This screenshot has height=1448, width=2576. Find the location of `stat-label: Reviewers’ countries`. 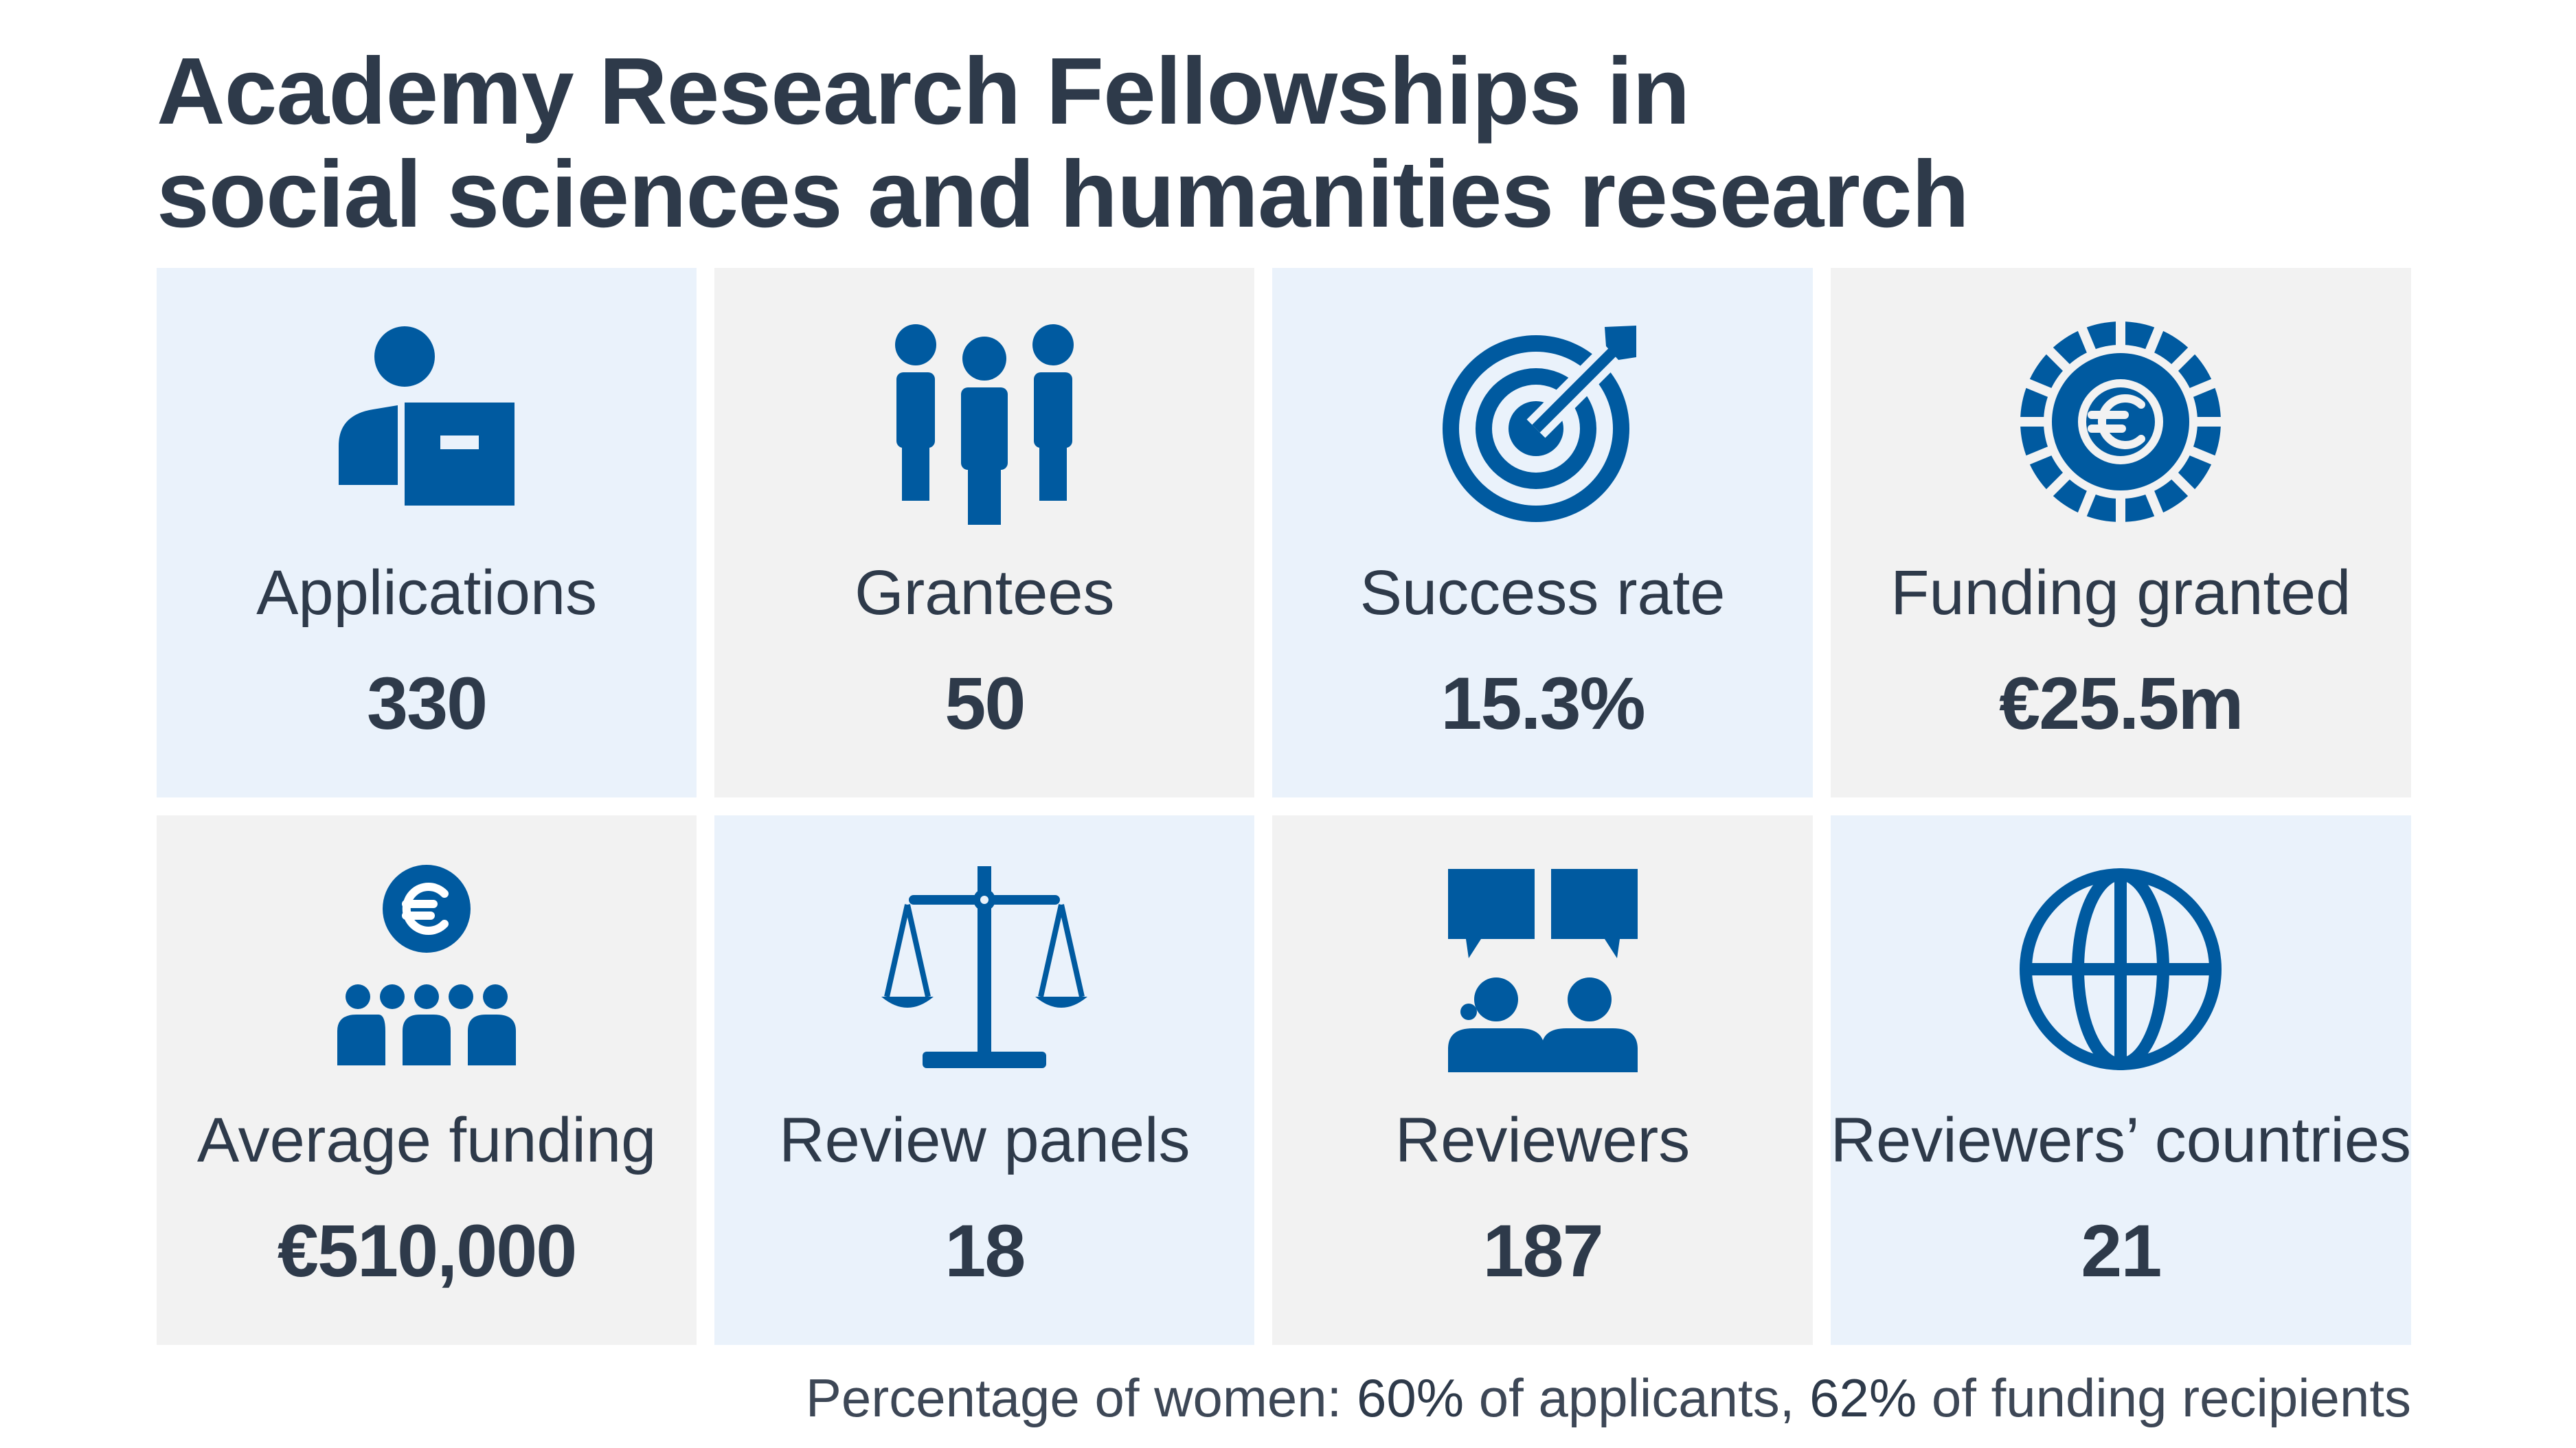

stat-label: Reviewers’ countries is located at coordinates (2120, 1140).